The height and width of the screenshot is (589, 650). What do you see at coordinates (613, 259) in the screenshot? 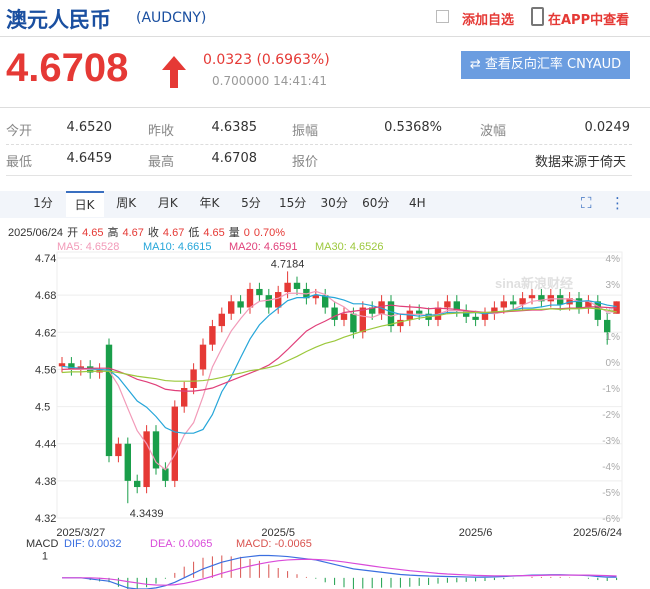
I see `y2-tick-label: 4%` at bounding box center [613, 259].